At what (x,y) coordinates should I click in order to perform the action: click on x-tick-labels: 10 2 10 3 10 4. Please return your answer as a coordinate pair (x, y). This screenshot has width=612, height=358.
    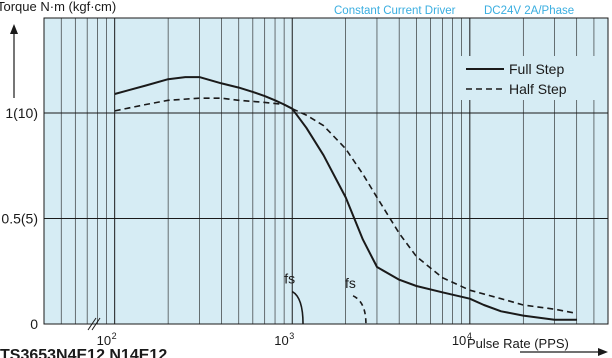
    Looking at the image, I should click on (284, 339).